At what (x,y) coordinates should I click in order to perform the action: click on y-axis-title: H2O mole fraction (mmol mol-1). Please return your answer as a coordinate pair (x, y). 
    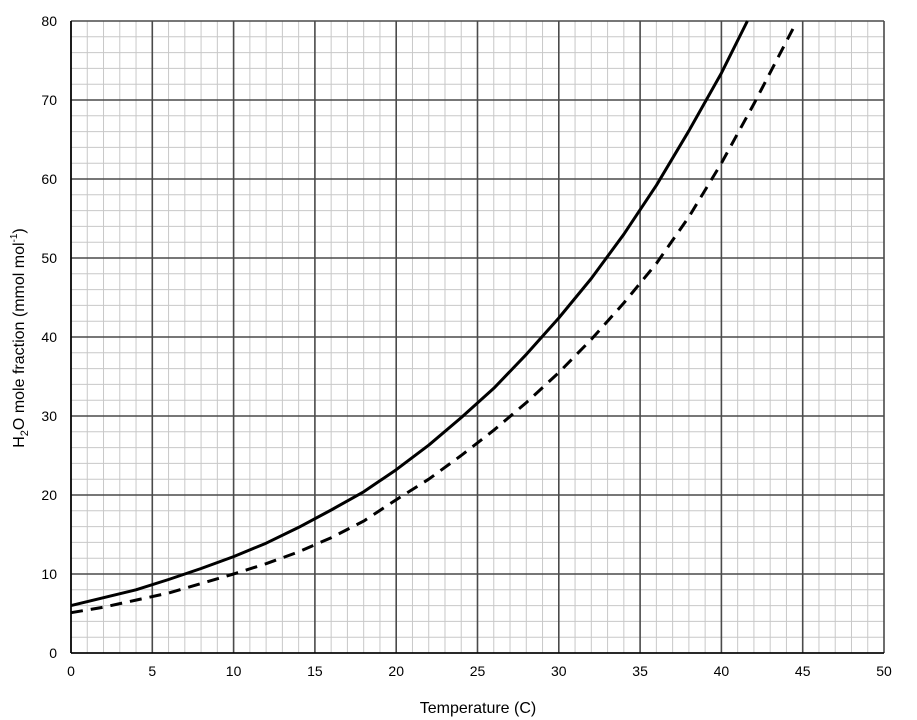
    Looking at the image, I should click on (20, 338).